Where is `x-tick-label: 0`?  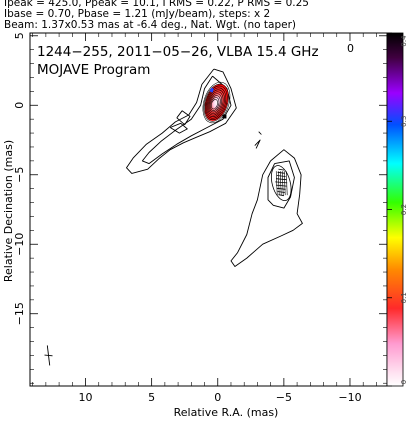 x-tick-label: 0 is located at coordinates (217, 397).